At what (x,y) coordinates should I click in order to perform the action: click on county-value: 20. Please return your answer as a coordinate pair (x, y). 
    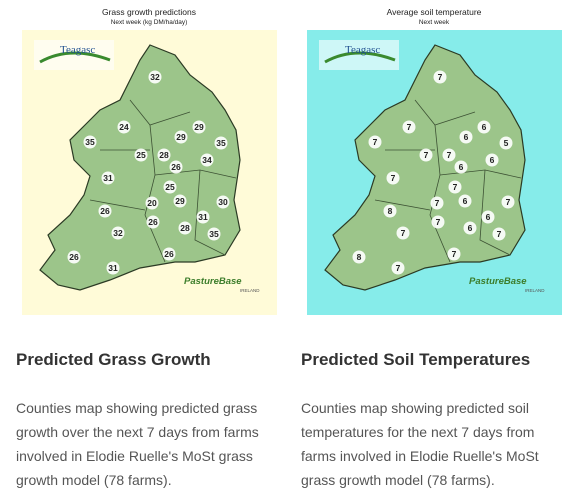
    Looking at the image, I should click on (152, 203).